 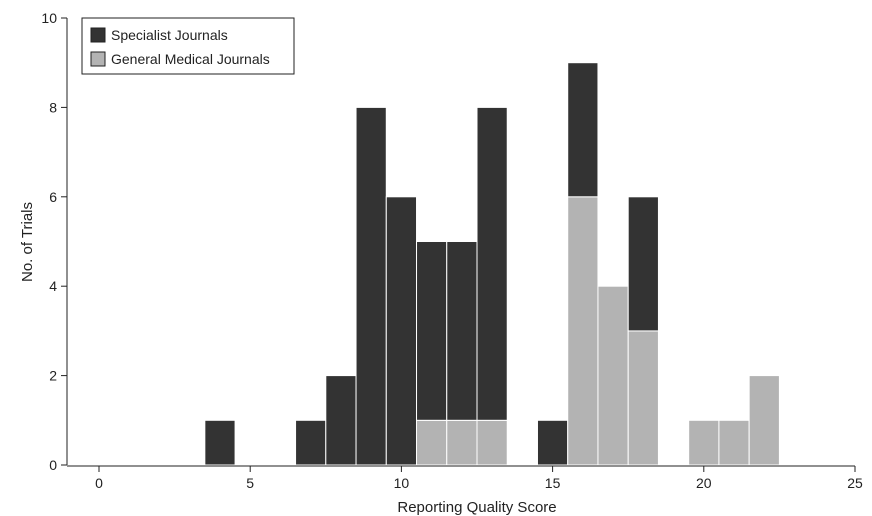 What do you see at coordinates (704, 483) in the screenshot?
I see `x-tick-label-20: 20` at bounding box center [704, 483].